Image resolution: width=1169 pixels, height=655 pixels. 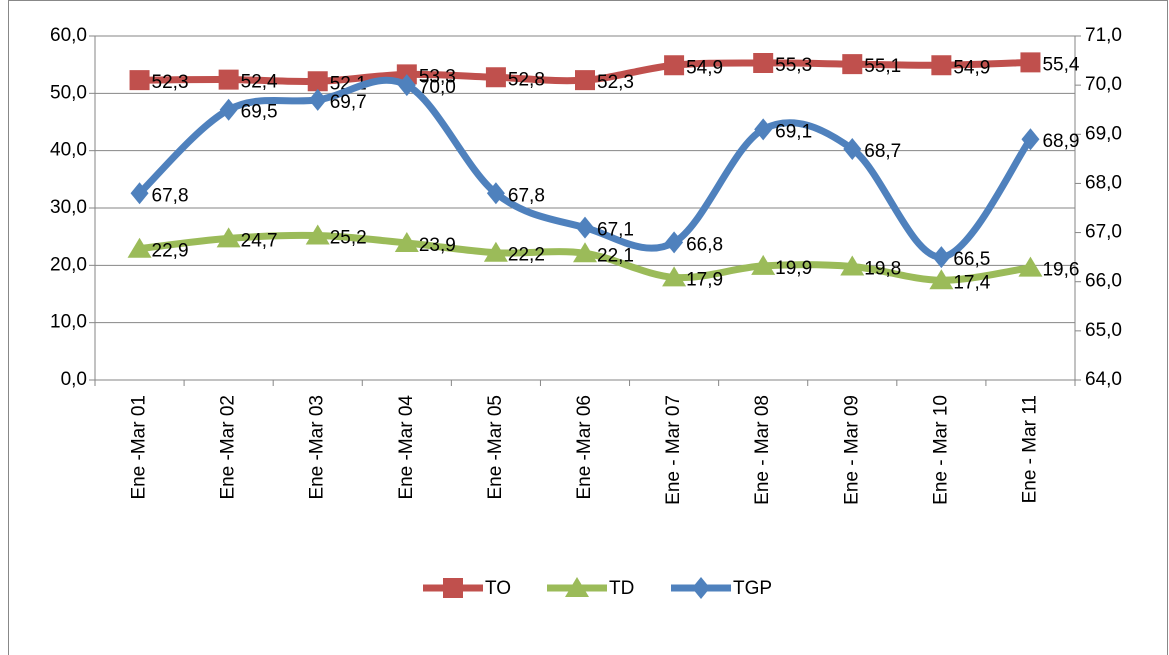 I want to click on data-label: 19,9, so click(x=793, y=268).